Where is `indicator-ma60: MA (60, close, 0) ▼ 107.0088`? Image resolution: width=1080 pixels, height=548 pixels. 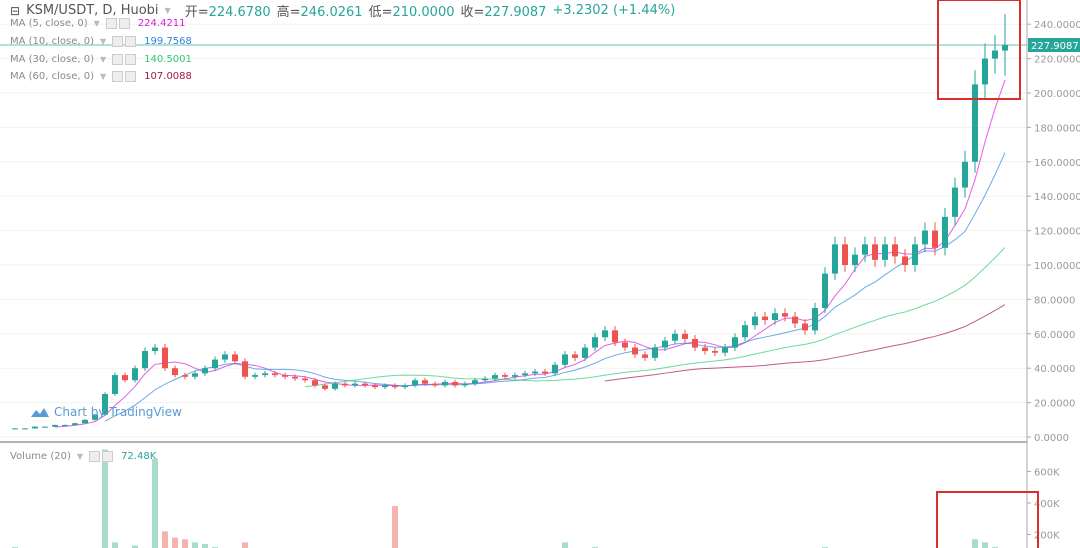 indicator-ma60: MA (60, close, 0) ▼ 107.0088 is located at coordinates (101, 77).